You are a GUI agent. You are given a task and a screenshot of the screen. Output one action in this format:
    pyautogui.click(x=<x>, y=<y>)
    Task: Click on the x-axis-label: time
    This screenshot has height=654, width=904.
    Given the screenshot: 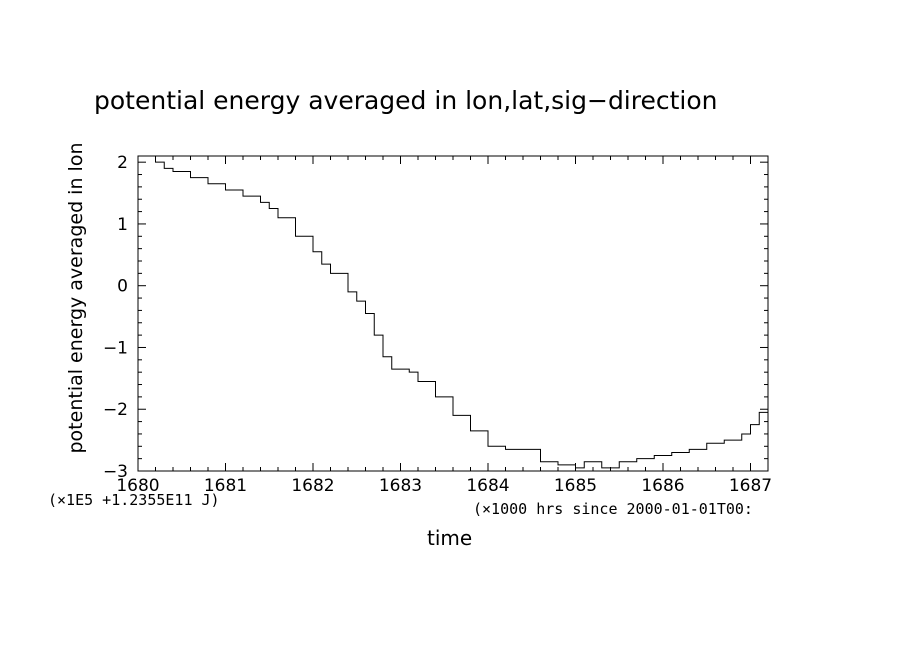 What is the action you would take?
    pyautogui.click(x=450, y=538)
    